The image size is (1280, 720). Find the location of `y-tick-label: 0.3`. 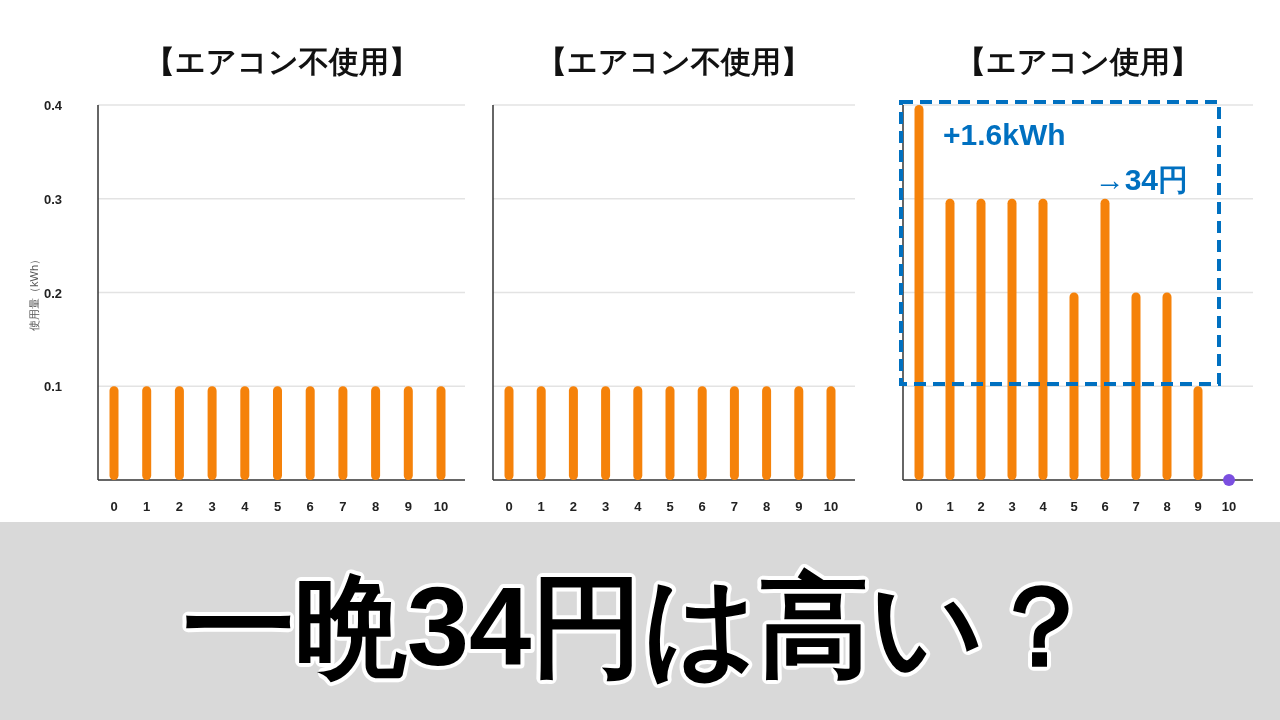

y-tick-label: 0.3 is located at coordinates (53, 199).